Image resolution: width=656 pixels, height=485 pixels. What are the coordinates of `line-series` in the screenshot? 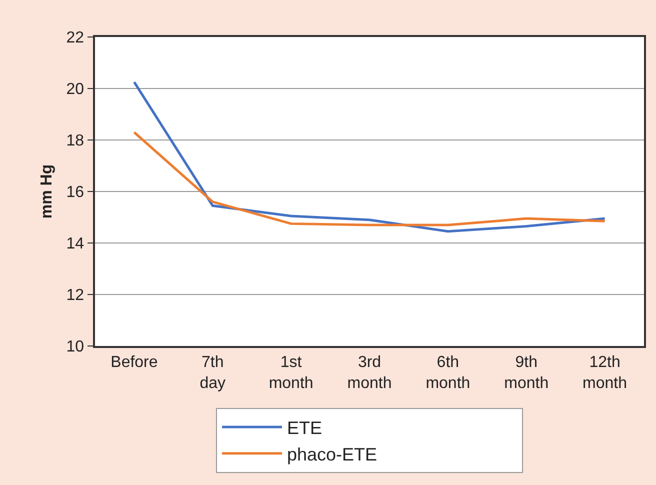 It's located at (369, 178).